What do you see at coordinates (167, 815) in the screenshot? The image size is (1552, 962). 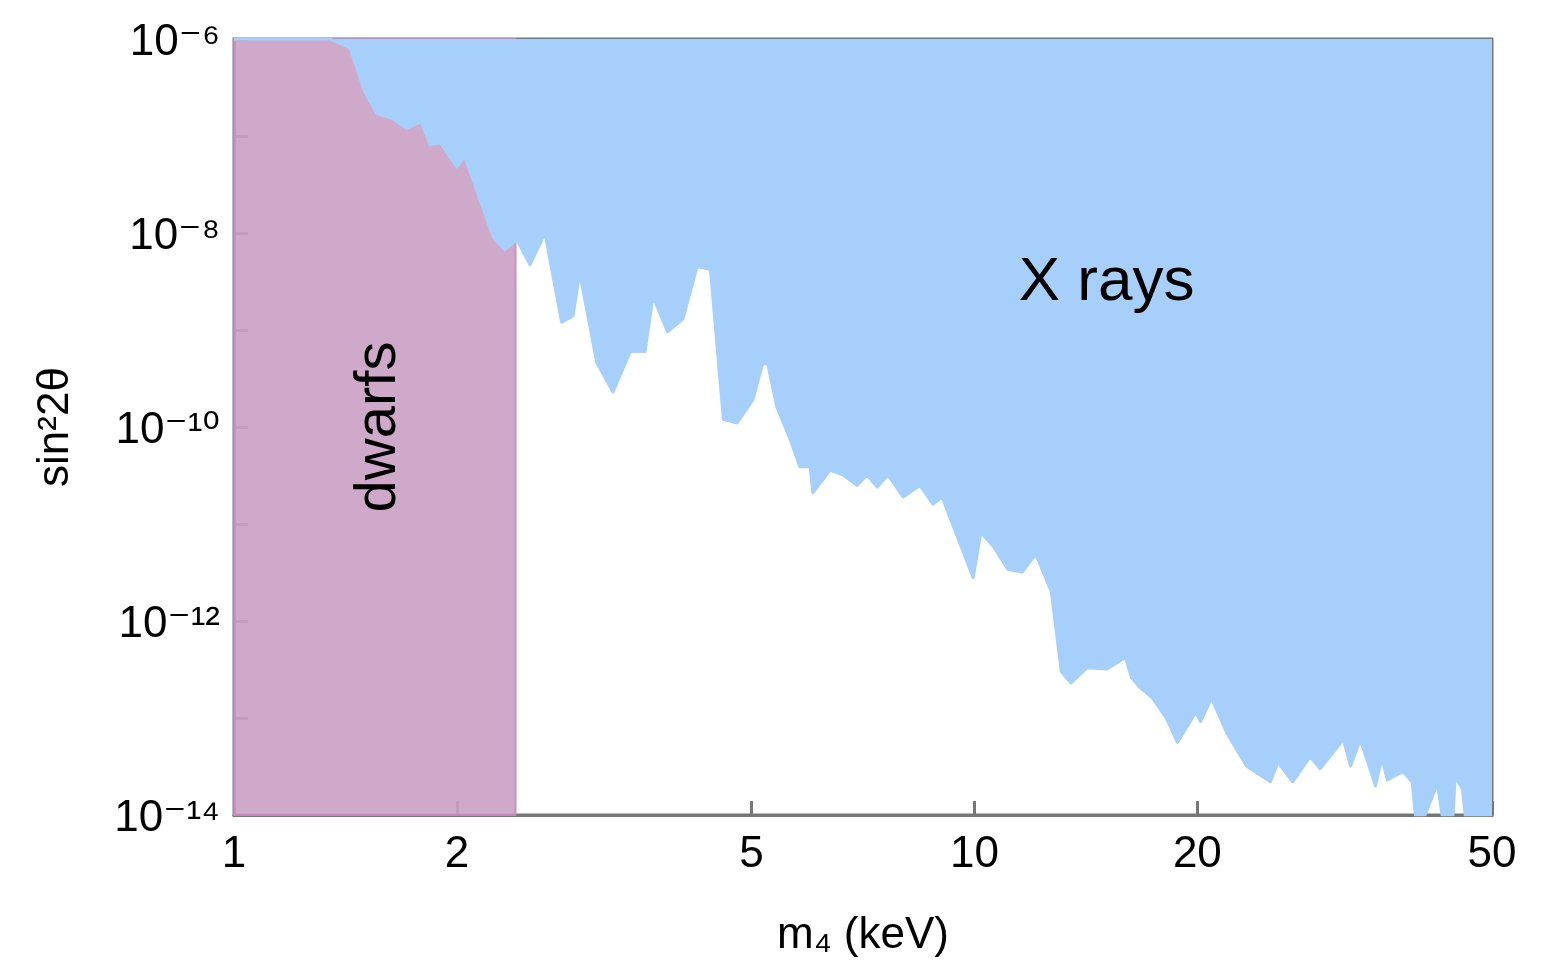 I see `y-tick-label: 10⁻¹⁴` at bounding box center [167, 815].